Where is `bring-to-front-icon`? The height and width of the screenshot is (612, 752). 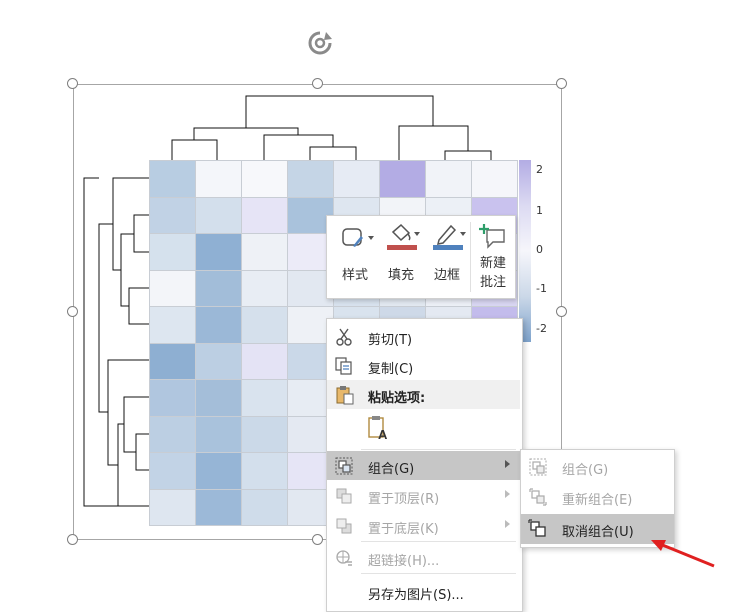 bring-to-front-icon is located at coordinates (344, 496).